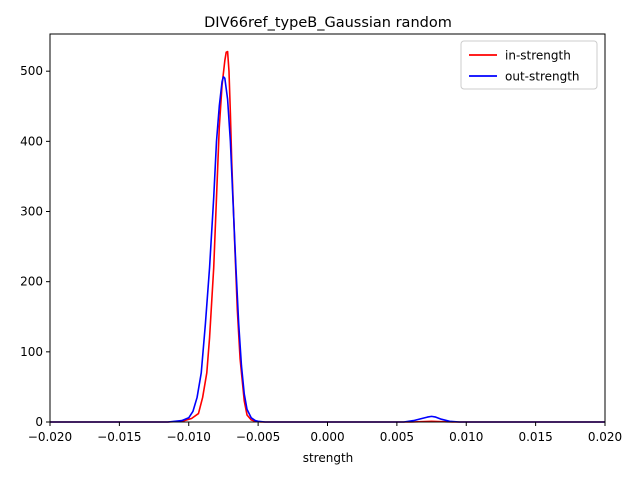 The width and height of the screenshot is (640, 480). I want to click on x-tick-label: 0.005, so click(397, 437).